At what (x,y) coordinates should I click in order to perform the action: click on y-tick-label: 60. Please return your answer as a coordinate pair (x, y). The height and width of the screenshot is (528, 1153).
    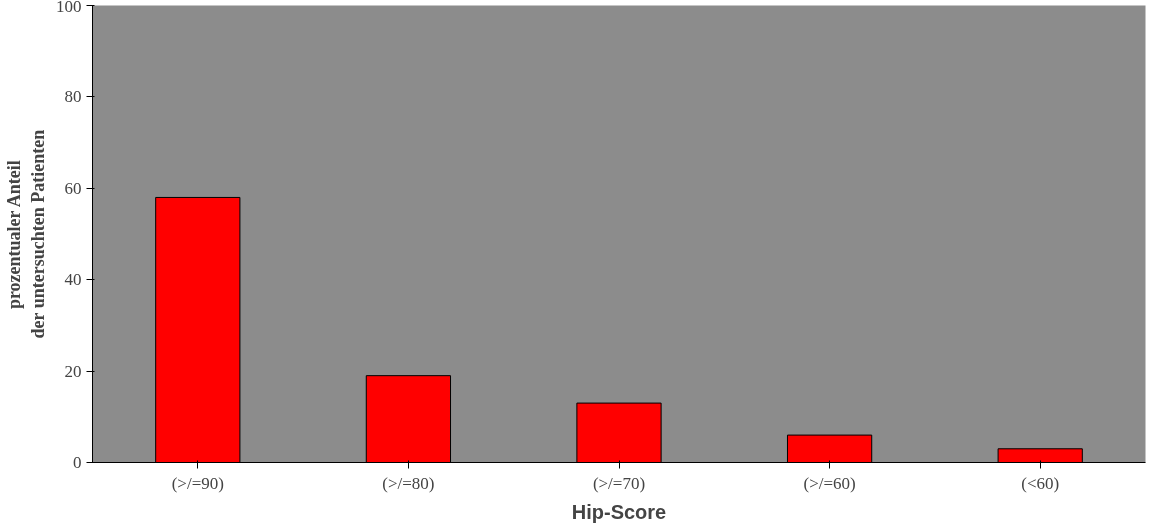
    Looking at the image, I should click on (73, 188).